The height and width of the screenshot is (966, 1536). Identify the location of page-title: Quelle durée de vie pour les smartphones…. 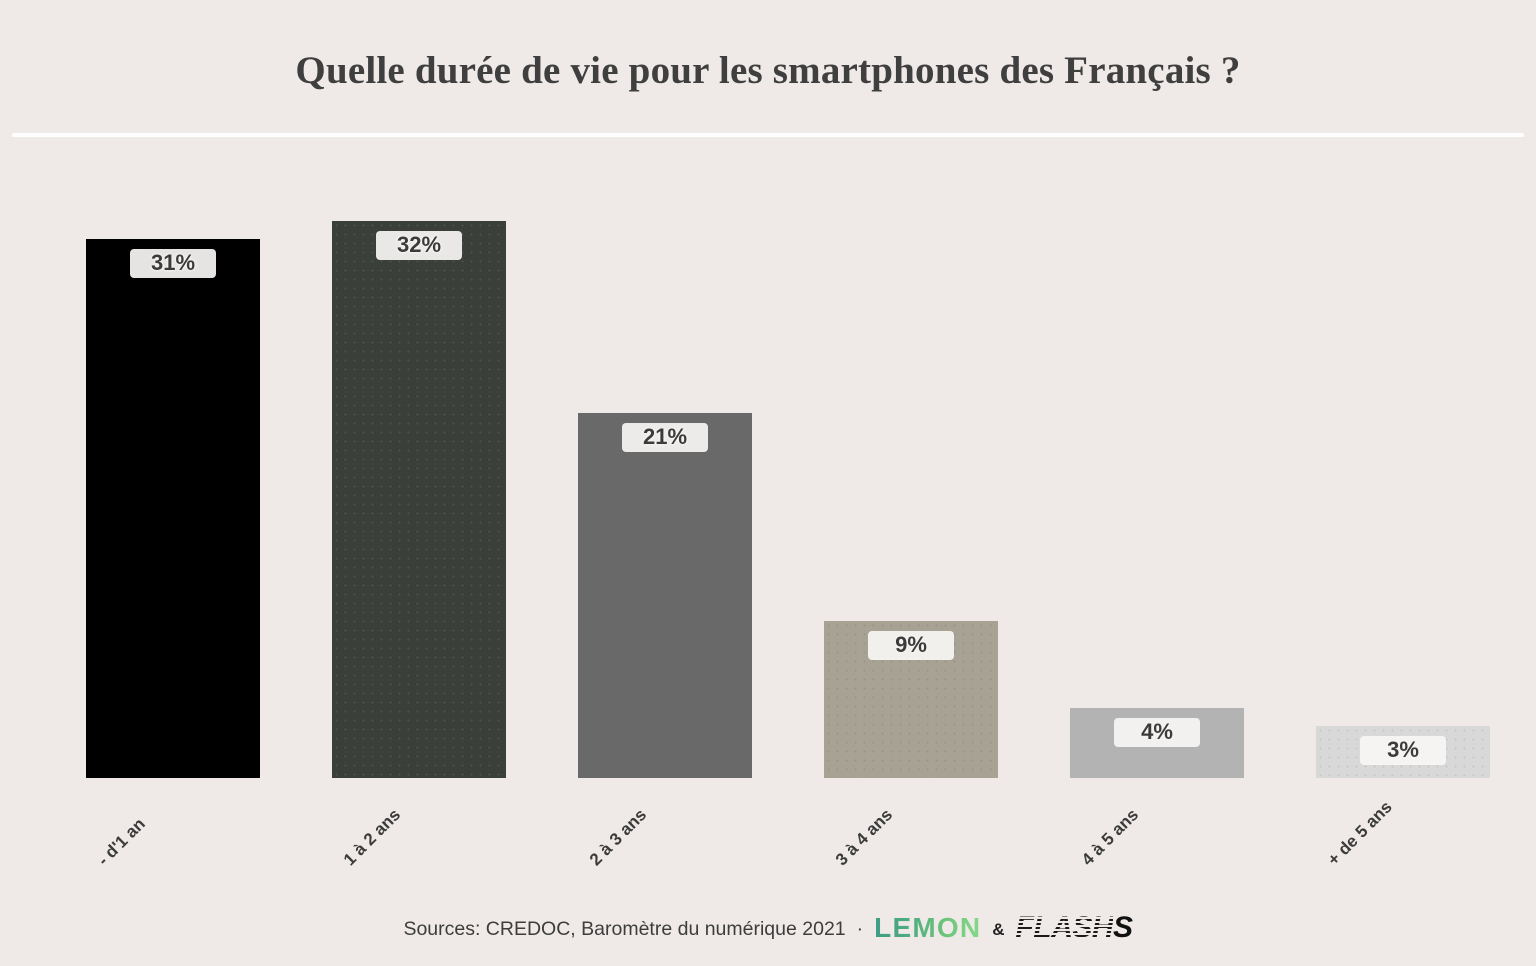
(768, 70).